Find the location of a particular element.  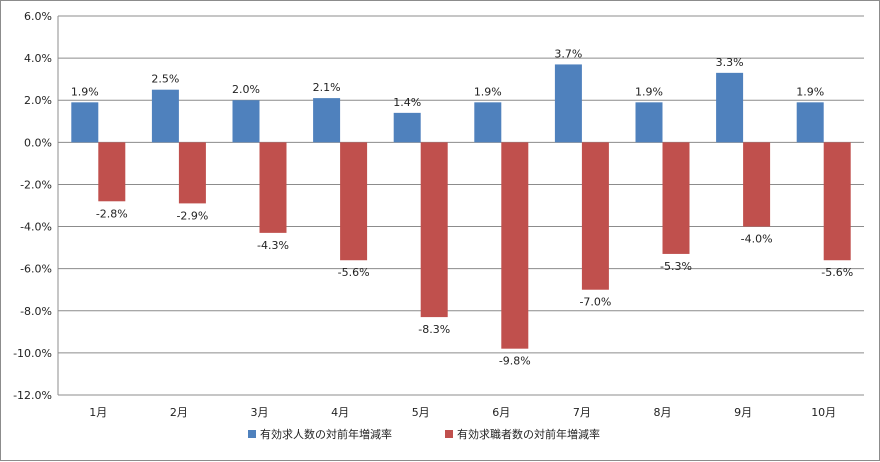

y-tick-label: 4.0% is located at coordinates (38, 58).